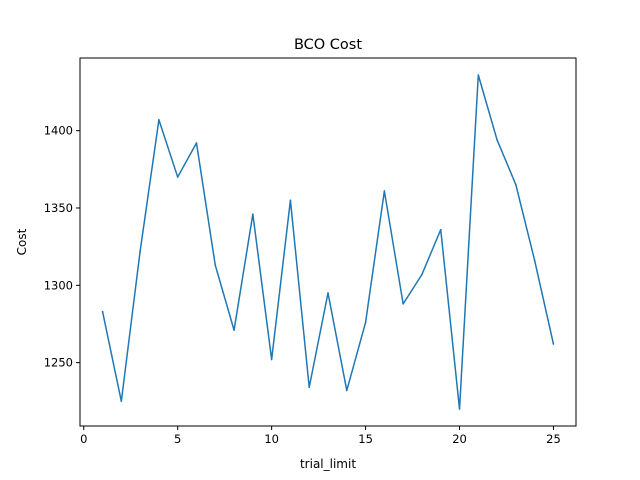  Describe the element at coordinates (58, 363) in the screenshot. I see `y-tick-label: 1250` at that location.